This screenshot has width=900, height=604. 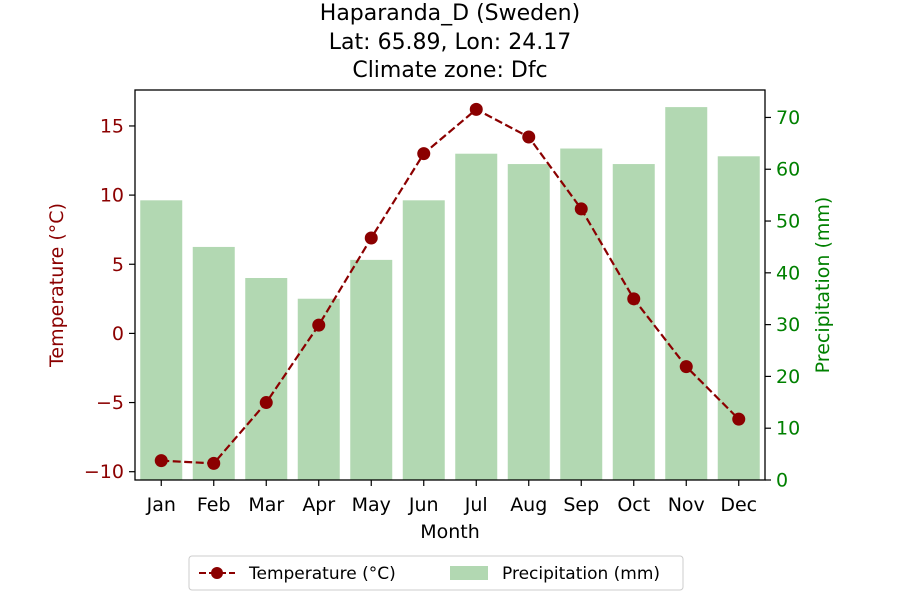 I want to click on precipitation-tick-label: 70, so click(x=788, y=118).